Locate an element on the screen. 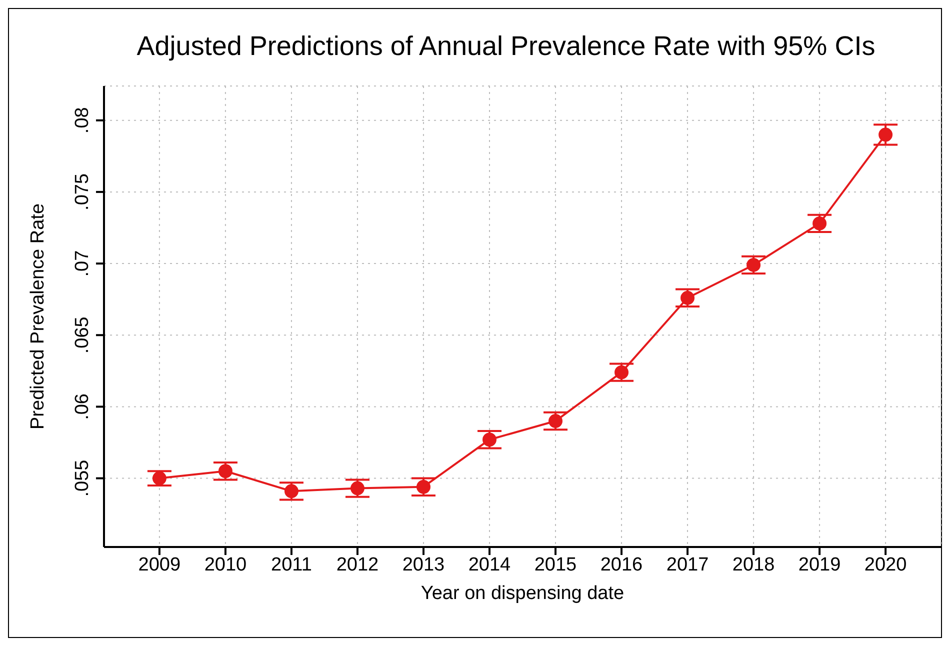  y-tick-label: .075 is located at coordinates (82, 191).